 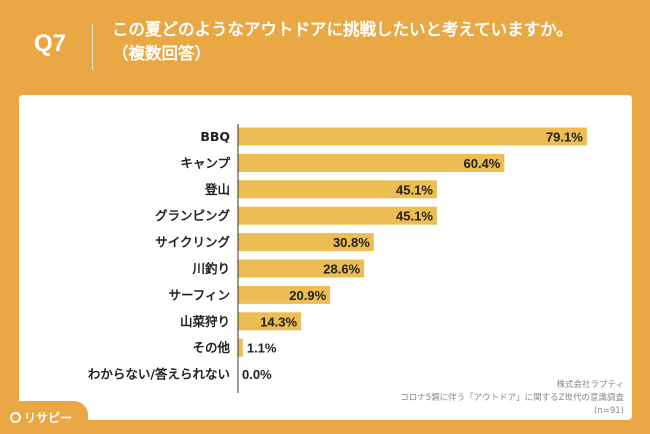 I want to click on category-label: 川釣り, so click(x=210, y=268).